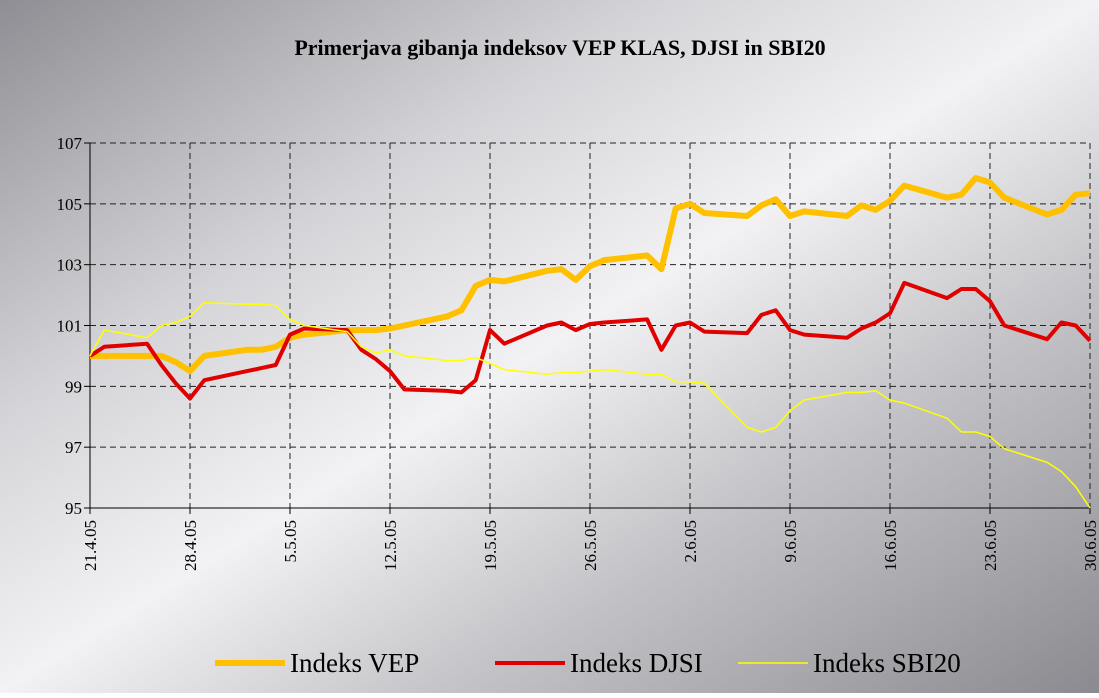 The image size is (1099, 698). Describe the element at coordinates (790, 541) in the screenshot. I see `x-tick-label: 9.6.05` at that location.